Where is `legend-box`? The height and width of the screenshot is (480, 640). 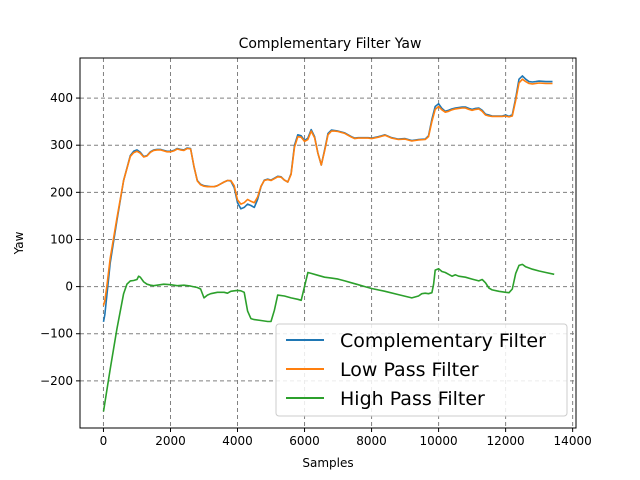
legend-box is located at coordinates (421, 370).